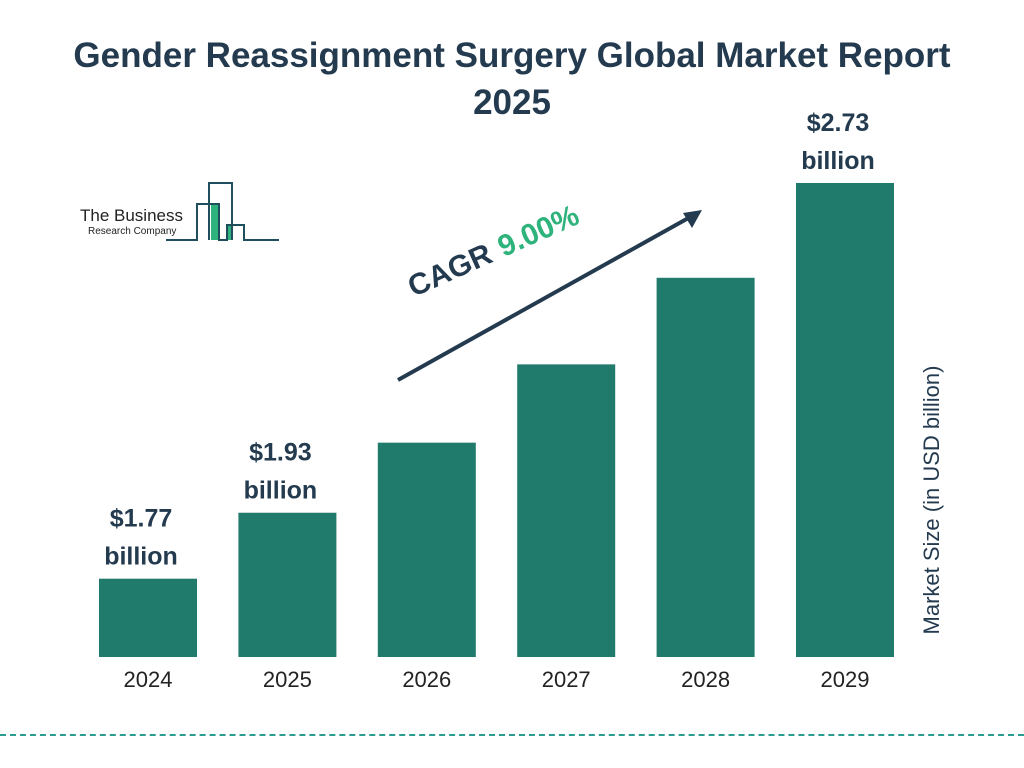 The image size is (1024, 768). Describe the element at coordinates (148, 679) in the screenshot. I see `x-tick-label: 2024` at that location.